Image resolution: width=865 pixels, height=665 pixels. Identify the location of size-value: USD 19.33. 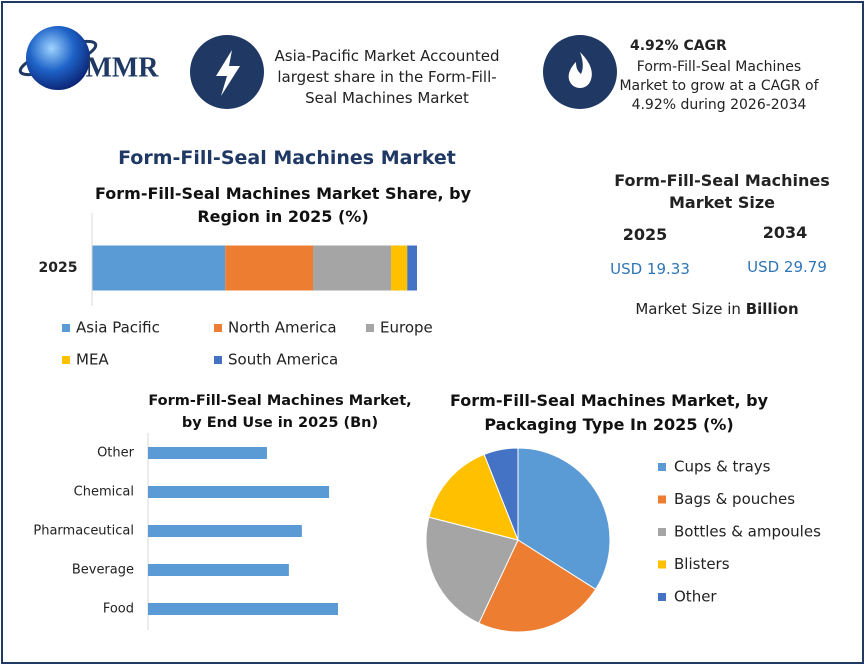
(650, 269).